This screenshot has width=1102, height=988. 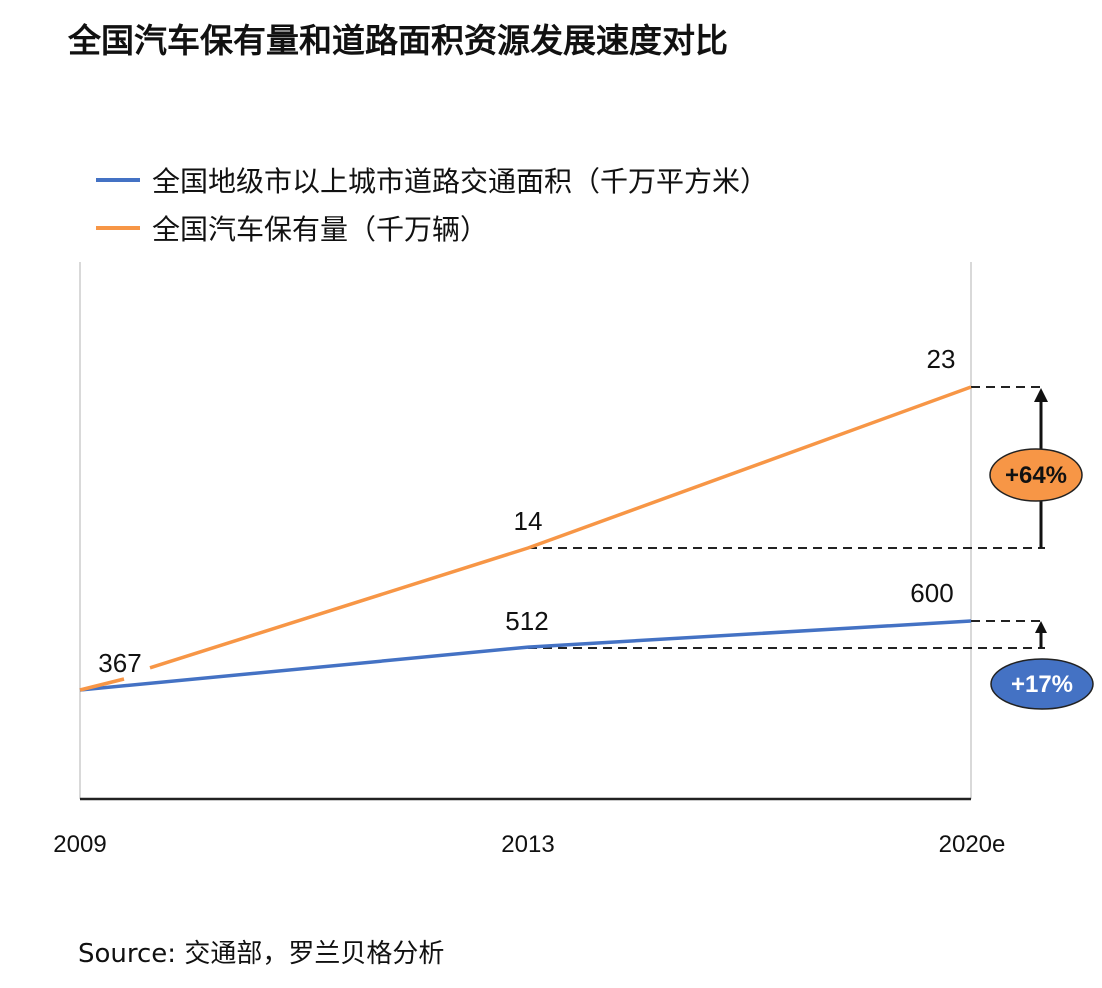 I want to click on growth-indicator-road-area: +17%, so click(x=1042, y=665).